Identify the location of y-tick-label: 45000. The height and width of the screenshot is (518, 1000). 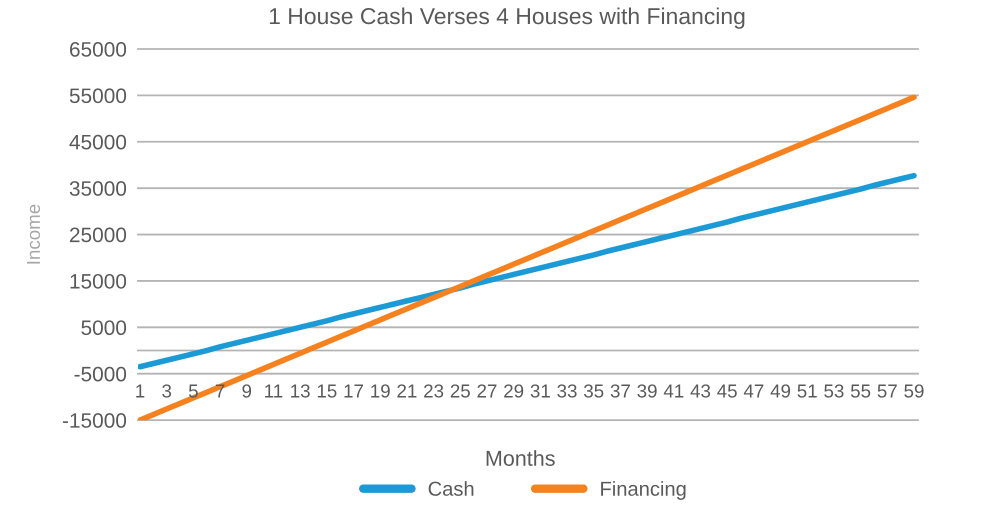
(97, 142).